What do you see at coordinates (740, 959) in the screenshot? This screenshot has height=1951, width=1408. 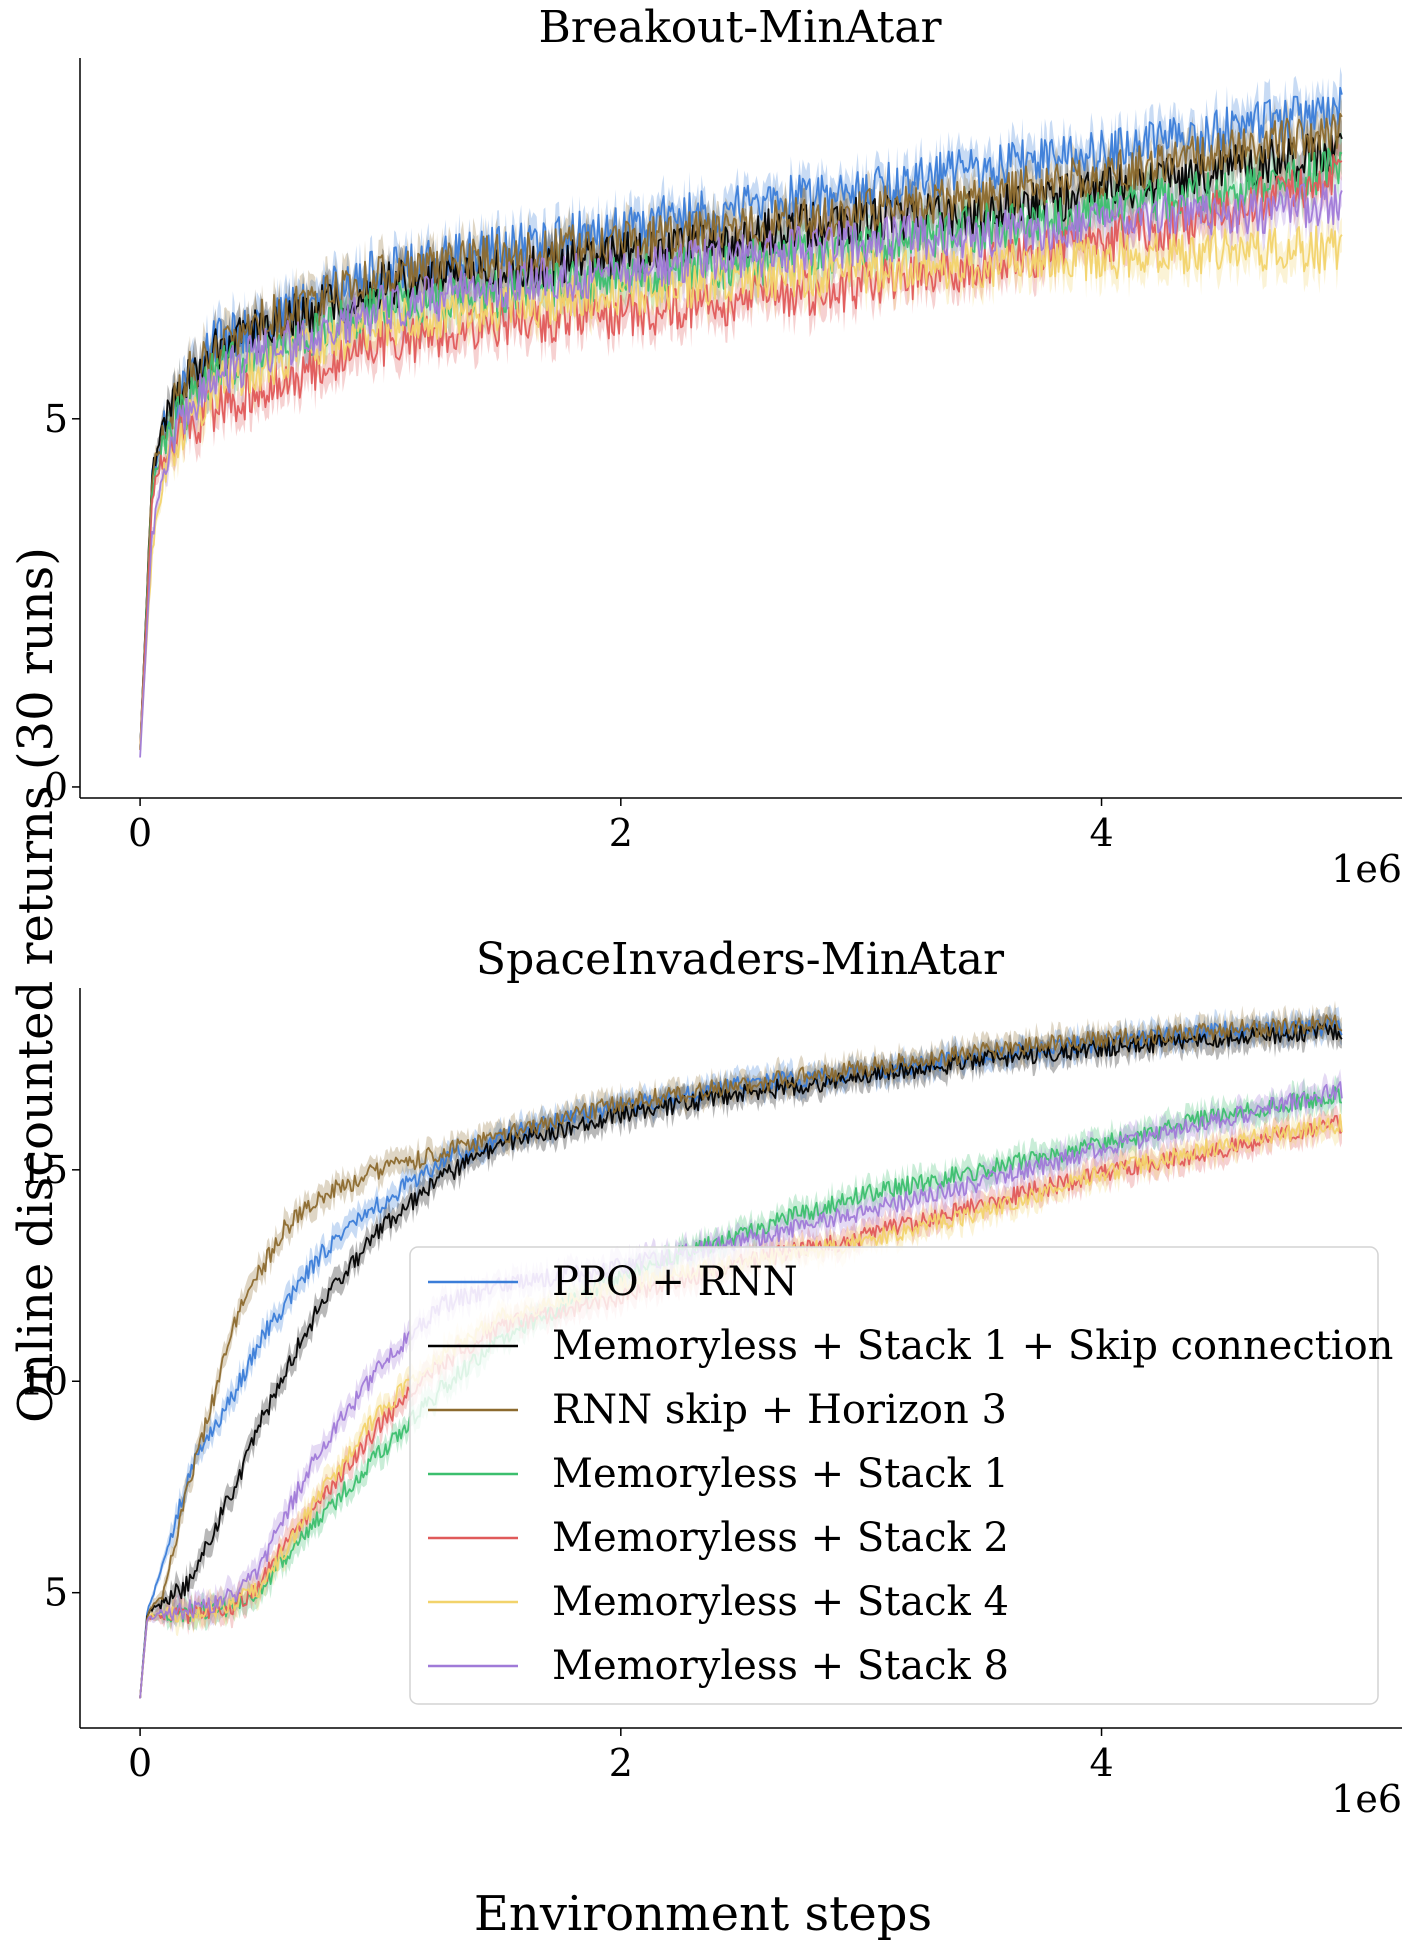 I see `chart-title: SpaceInvaders-MinAtar` at bounding box center [740, 959].